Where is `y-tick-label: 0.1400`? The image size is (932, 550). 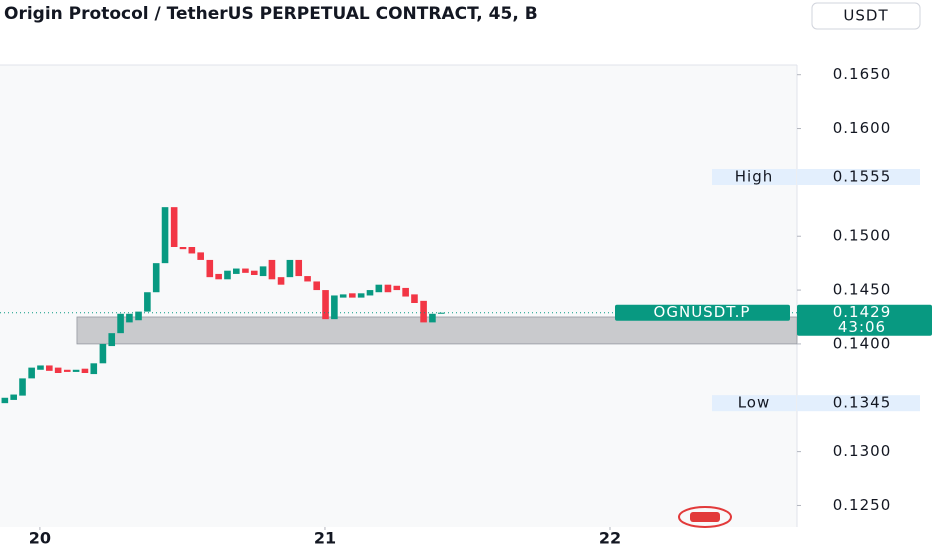 y-tick-label: 0.1400 is located at coordinates (862, 343).